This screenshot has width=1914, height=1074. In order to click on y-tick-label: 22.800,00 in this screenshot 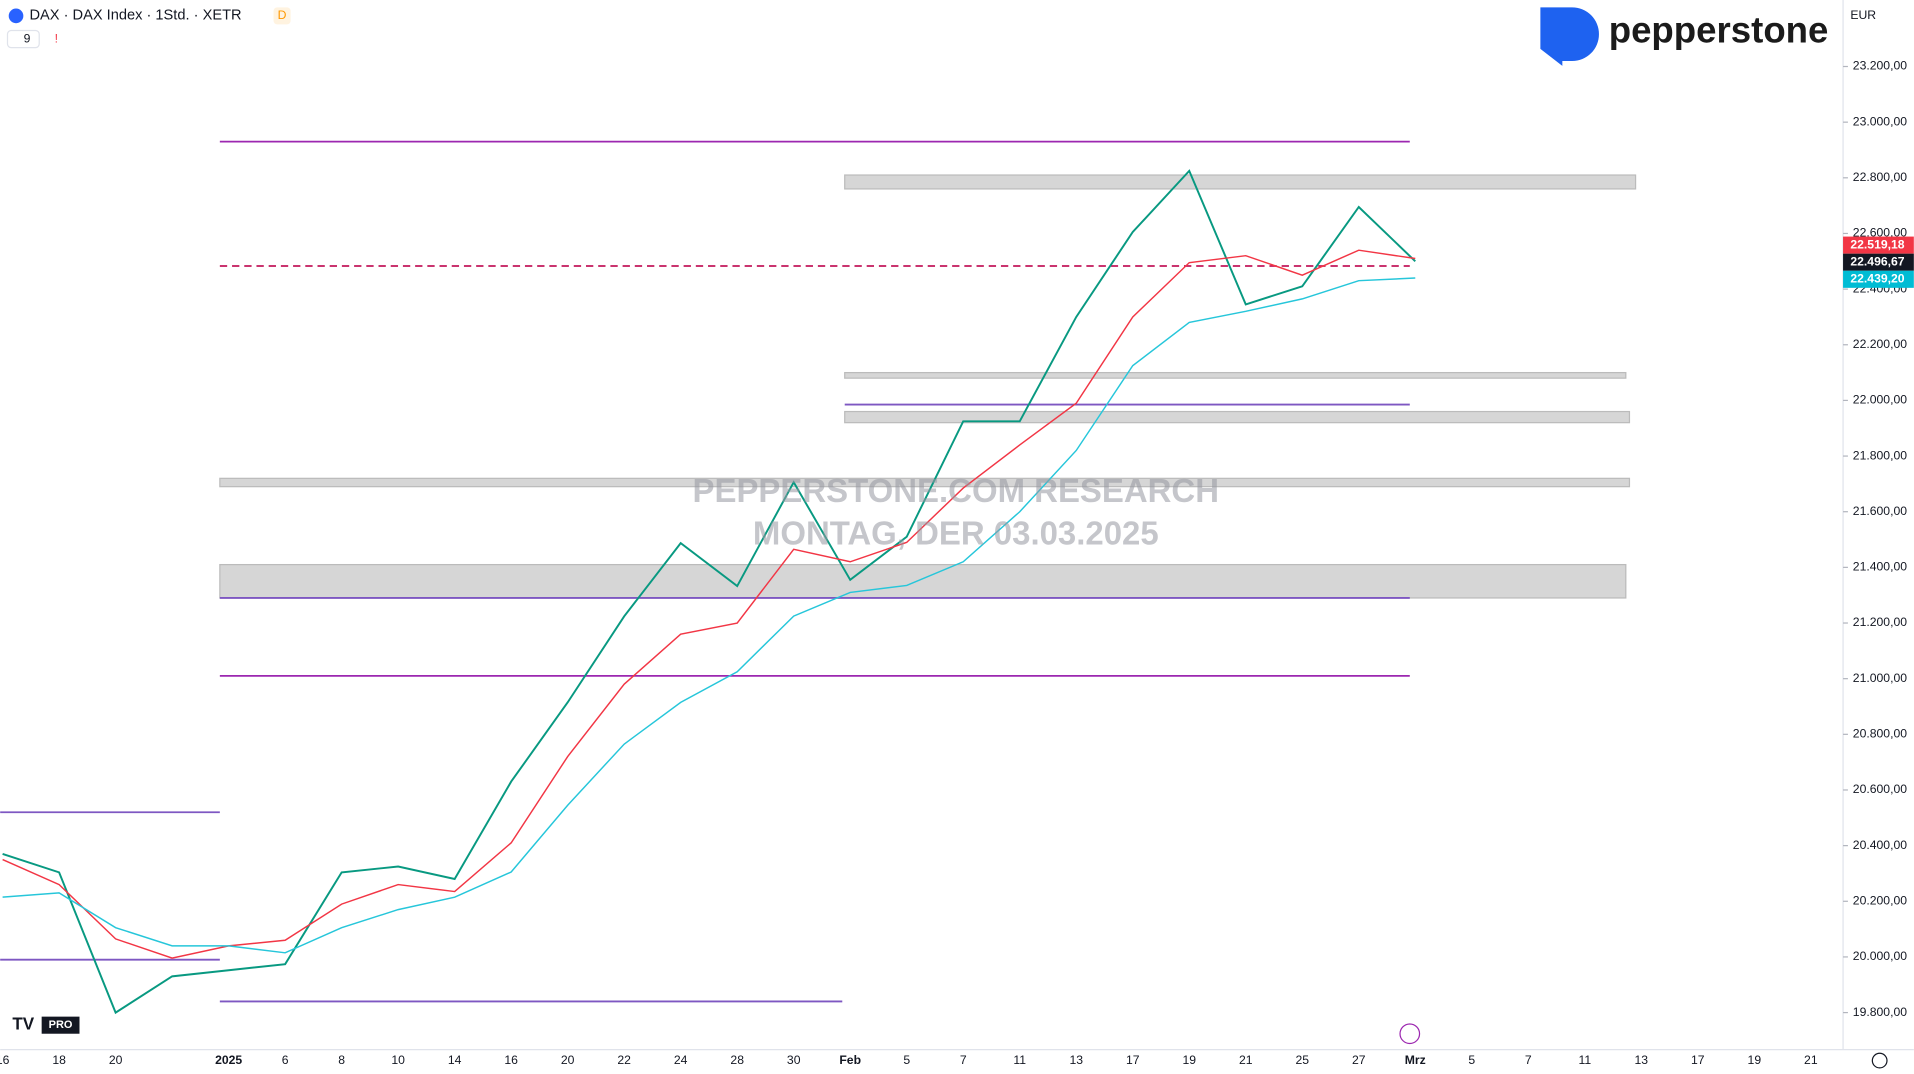, I will do `click(1880, 177)`.